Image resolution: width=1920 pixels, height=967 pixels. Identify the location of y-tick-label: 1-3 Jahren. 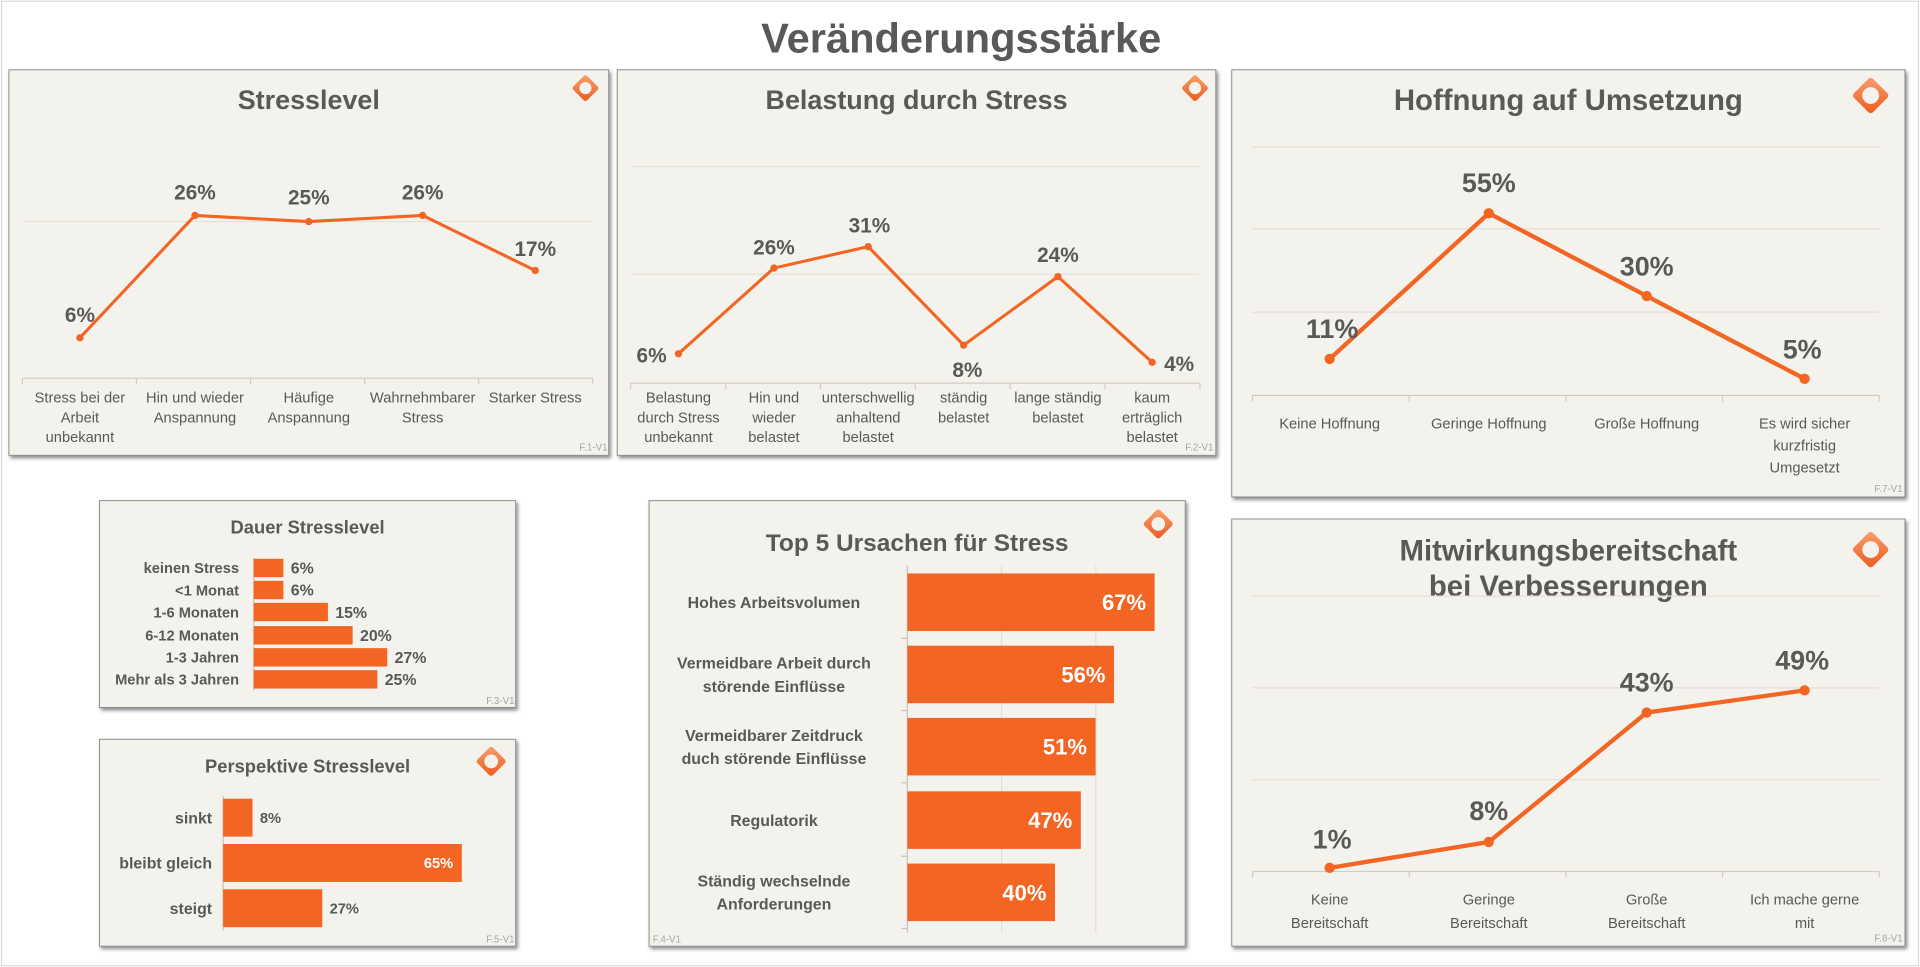
(202, 659).